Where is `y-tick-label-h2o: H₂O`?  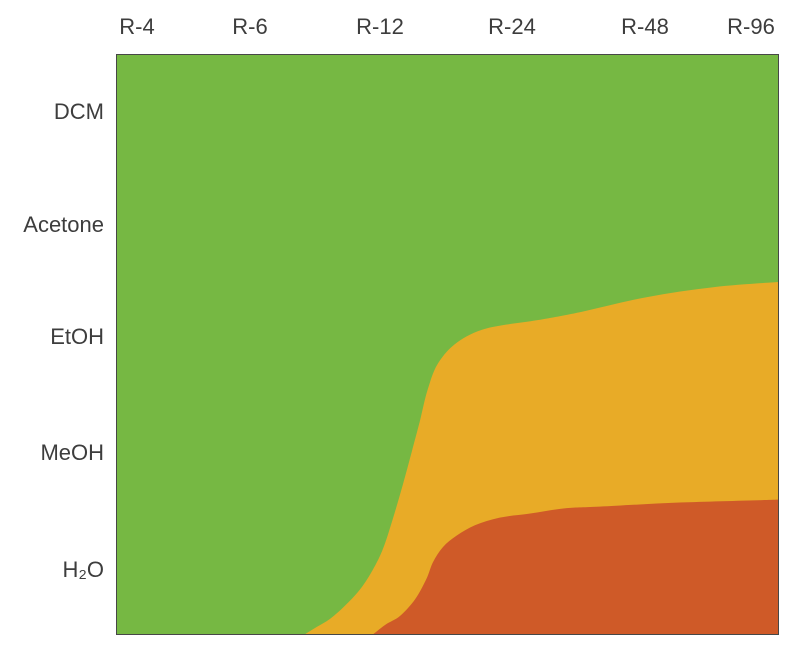
y-tick-label-h2o: H₂O is located at coordinates (83, 569).